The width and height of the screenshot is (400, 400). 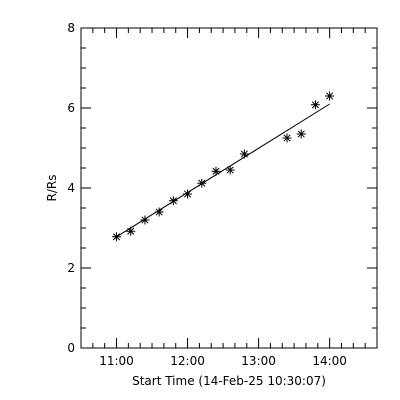 I want to click on x-tick-label: 13:00, so click(x=258, y=361).